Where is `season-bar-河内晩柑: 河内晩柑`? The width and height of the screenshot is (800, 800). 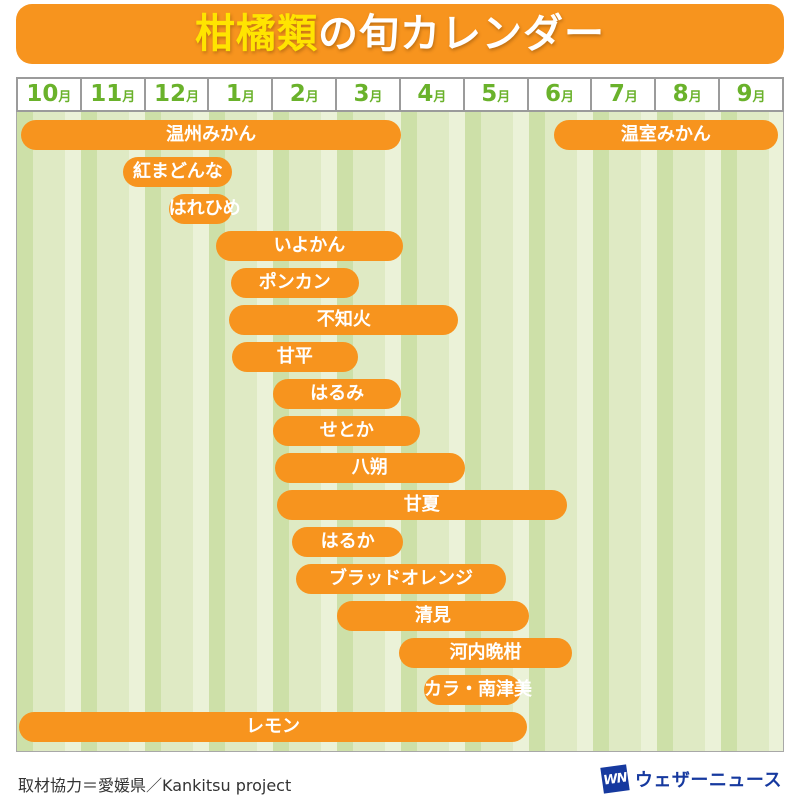
season-bar-河内晩柑: 河内晩柑 is located at coordinates (486, 653).